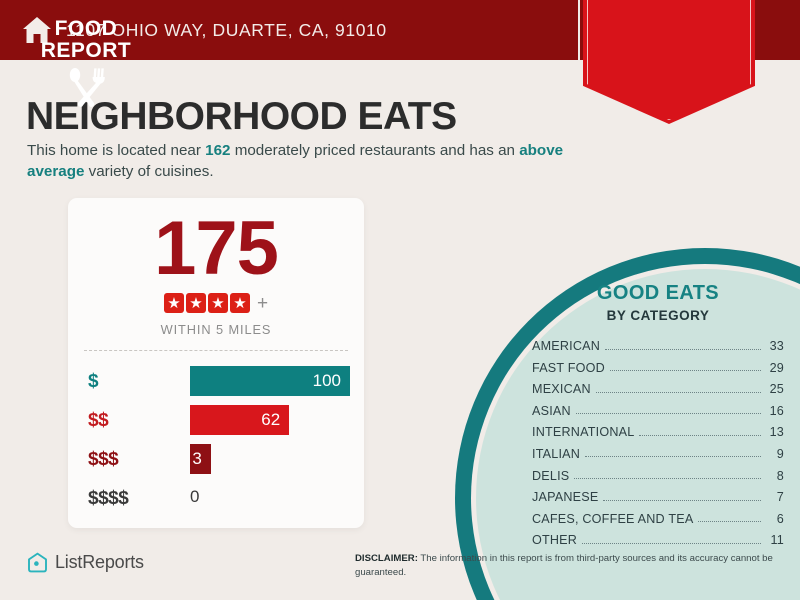  Describe the element at coordinates (658, 389) in the screenshot. I see `category-row: MEXICAN 25` at that location.